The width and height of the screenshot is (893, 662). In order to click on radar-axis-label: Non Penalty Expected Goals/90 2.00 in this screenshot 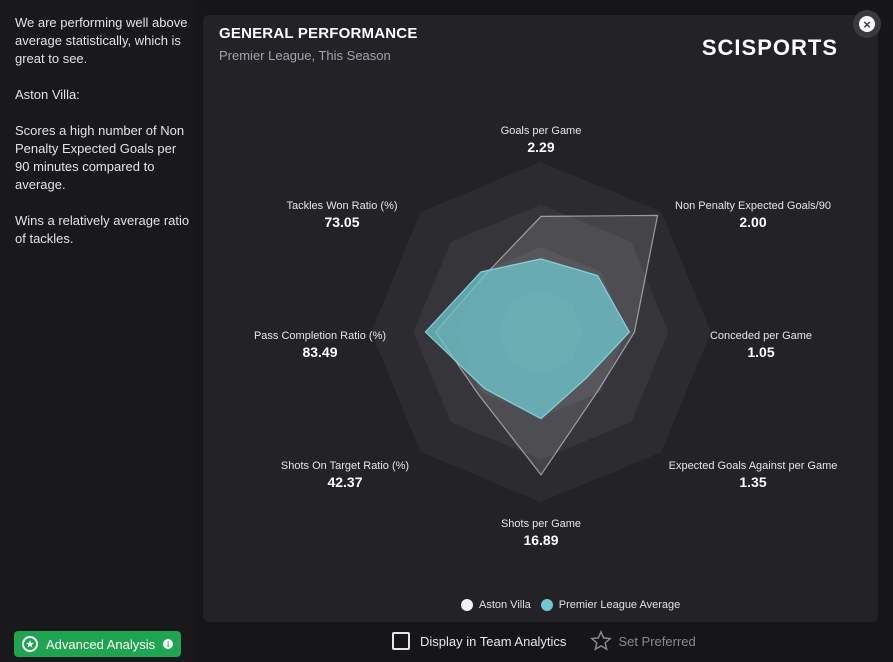, I will do `click(753, 215)`.